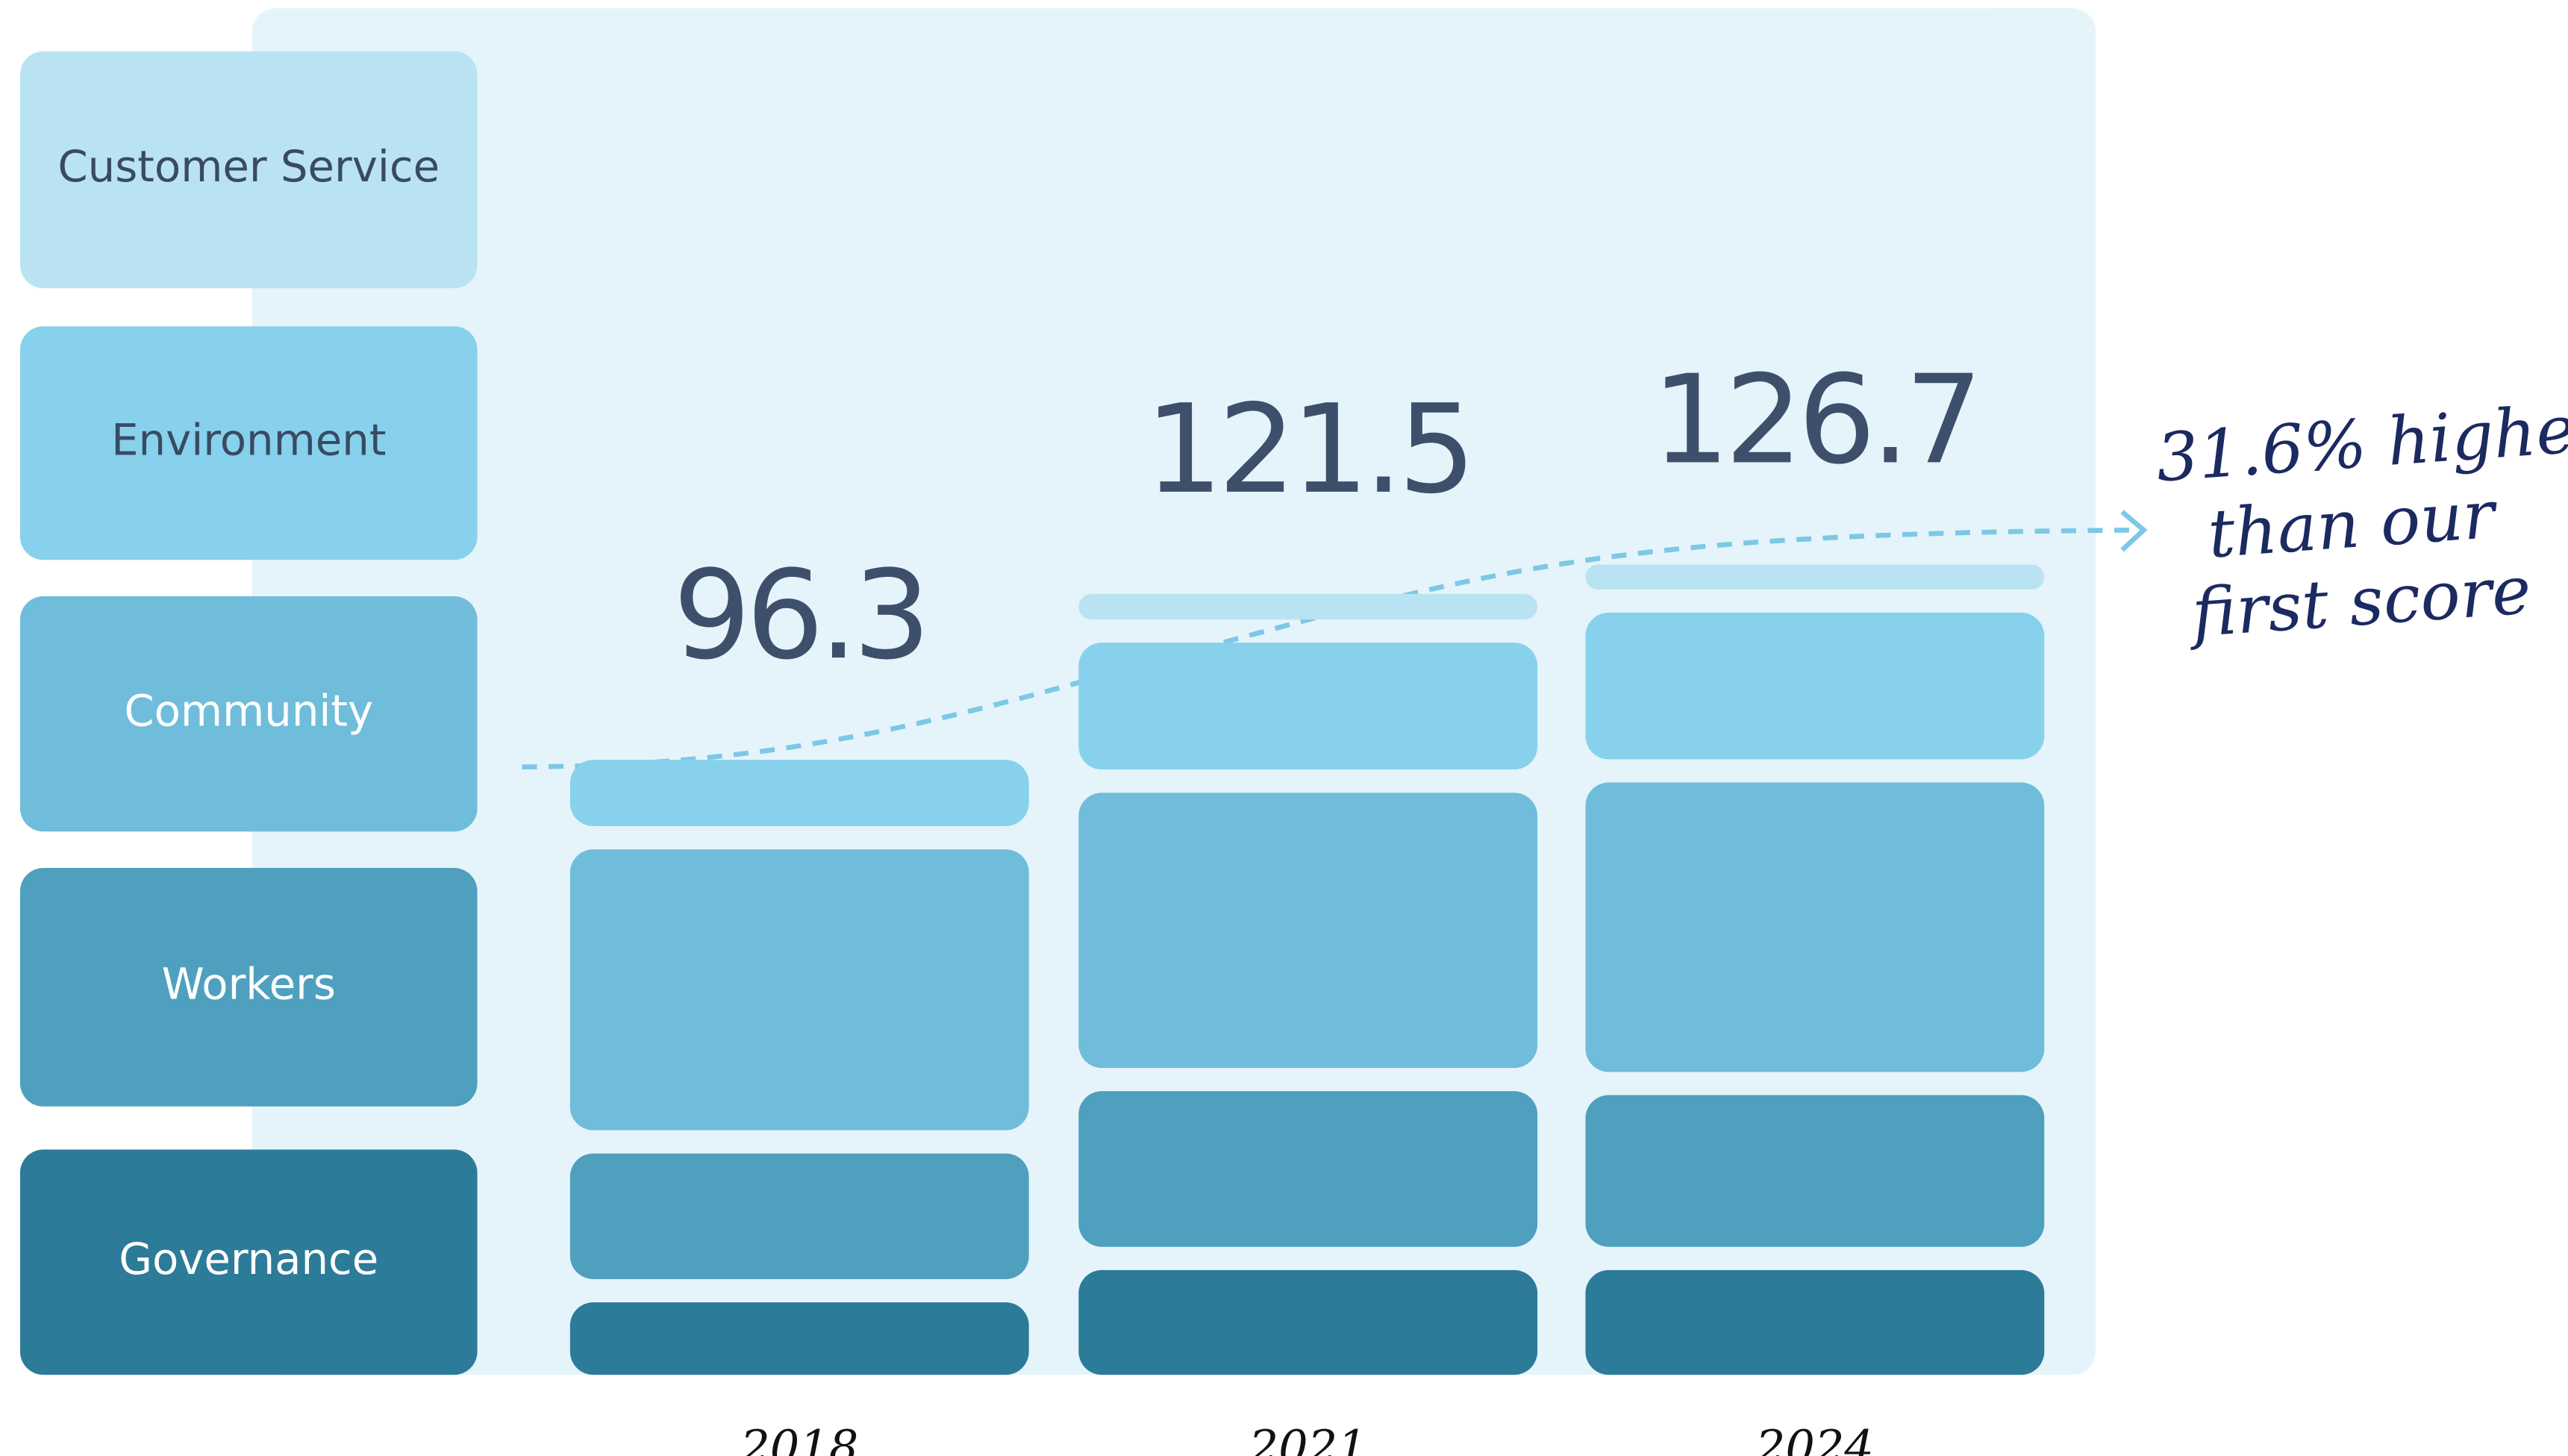  I want to click on annotation-line: 31.6% higher, so click(2361, 442).